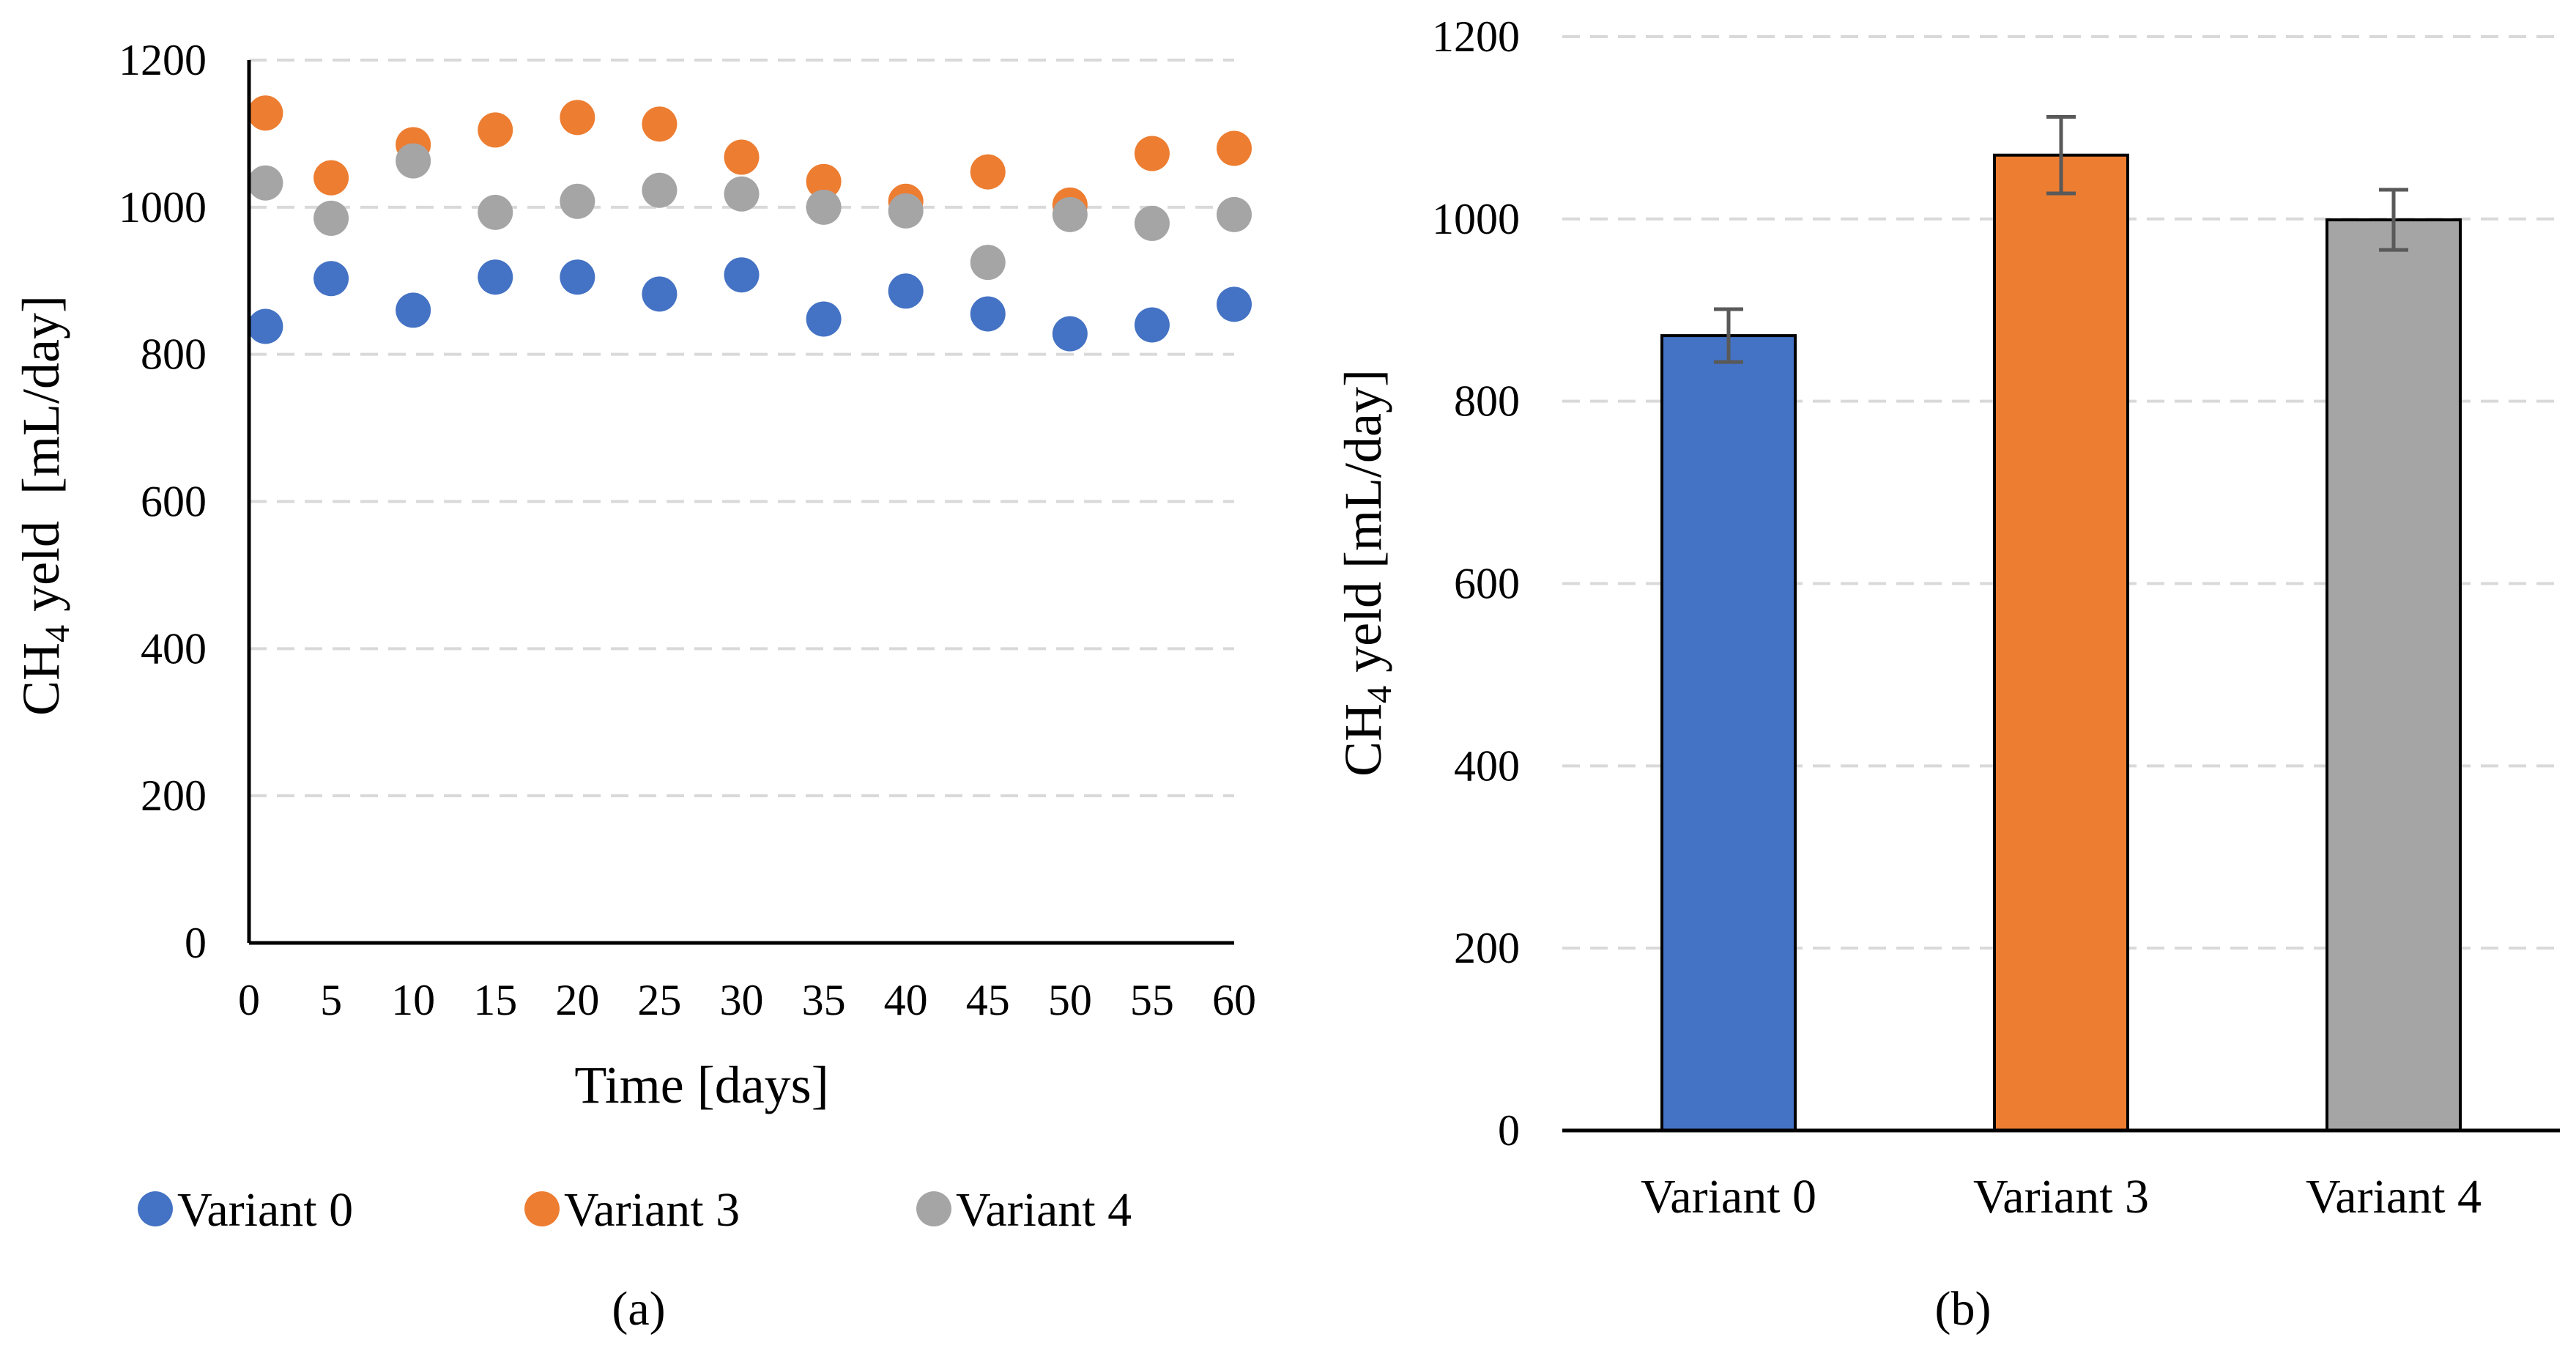 The image size is (2576, 1351). I want to click on scatter-y-tick-labels: 0 200 400 600 800 1000 1200, so click(163, 501).